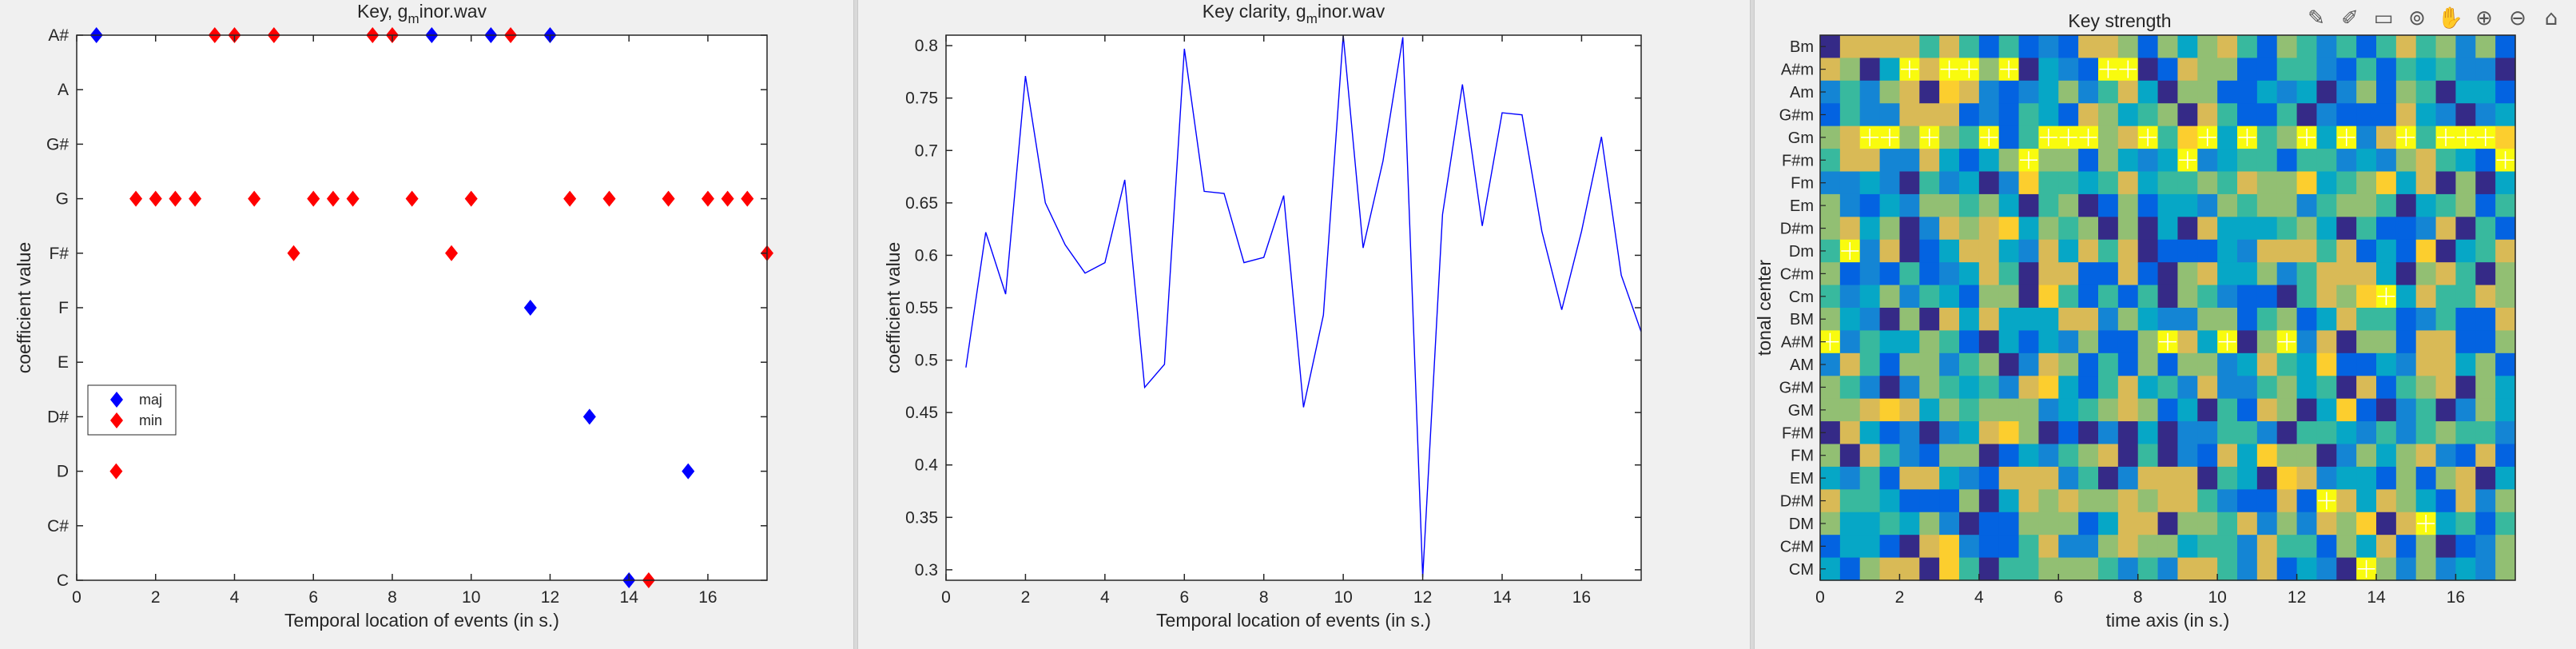 Image resolution: width=2576 pixels, height=649 pixels. Describe the element at coordinates (2517, 18) in the screenshot. I see `zoom-out-icon: ⊖` at that location.